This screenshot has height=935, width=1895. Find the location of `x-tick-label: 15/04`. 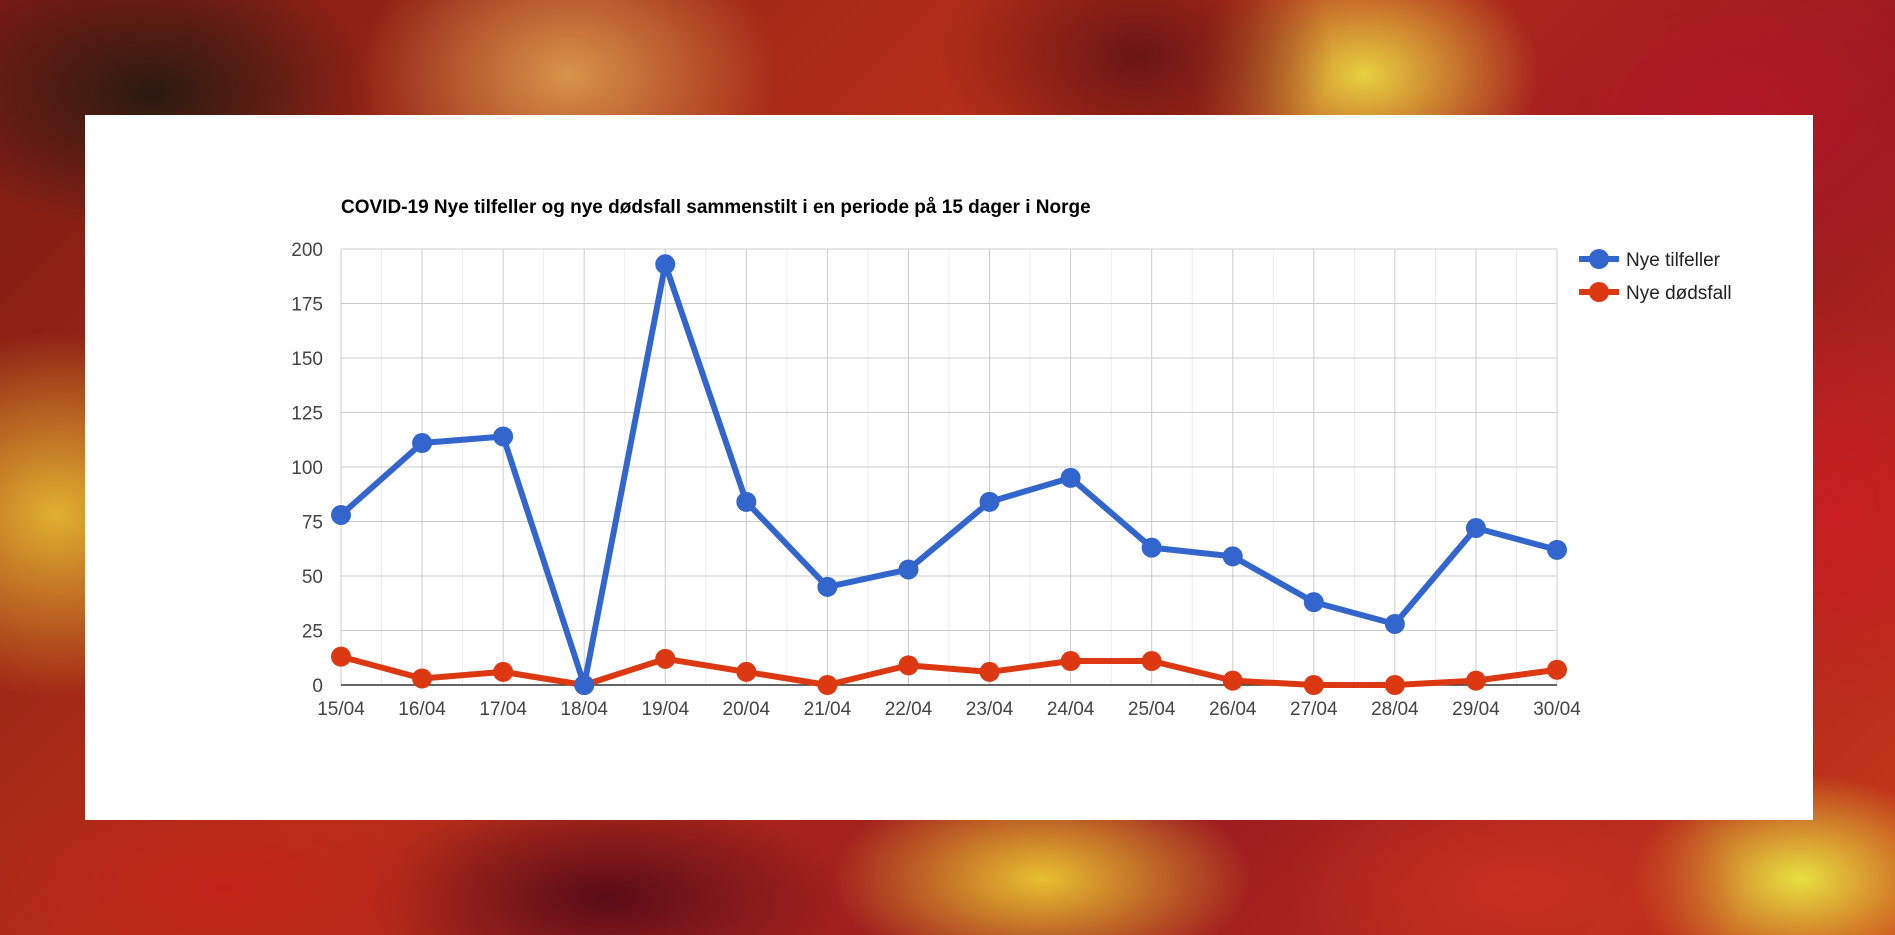

x-tick-label: 15/04 is located at coordinates (341, 709).